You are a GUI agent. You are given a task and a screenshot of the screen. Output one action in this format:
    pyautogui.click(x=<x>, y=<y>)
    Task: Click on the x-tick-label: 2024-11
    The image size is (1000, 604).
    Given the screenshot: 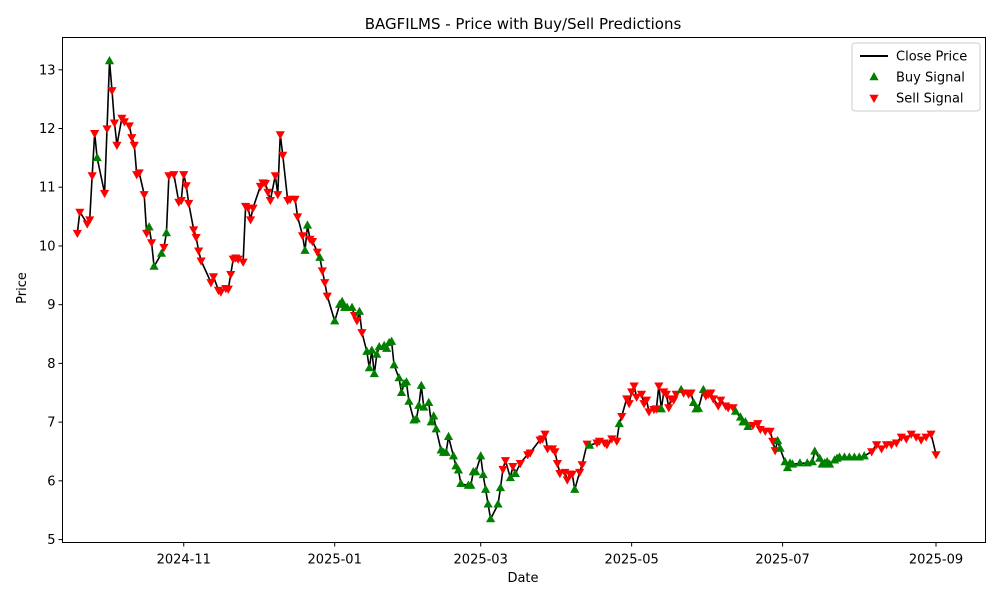 What is the action you would take?
    pyautogui.click(x=184, y=560)
    